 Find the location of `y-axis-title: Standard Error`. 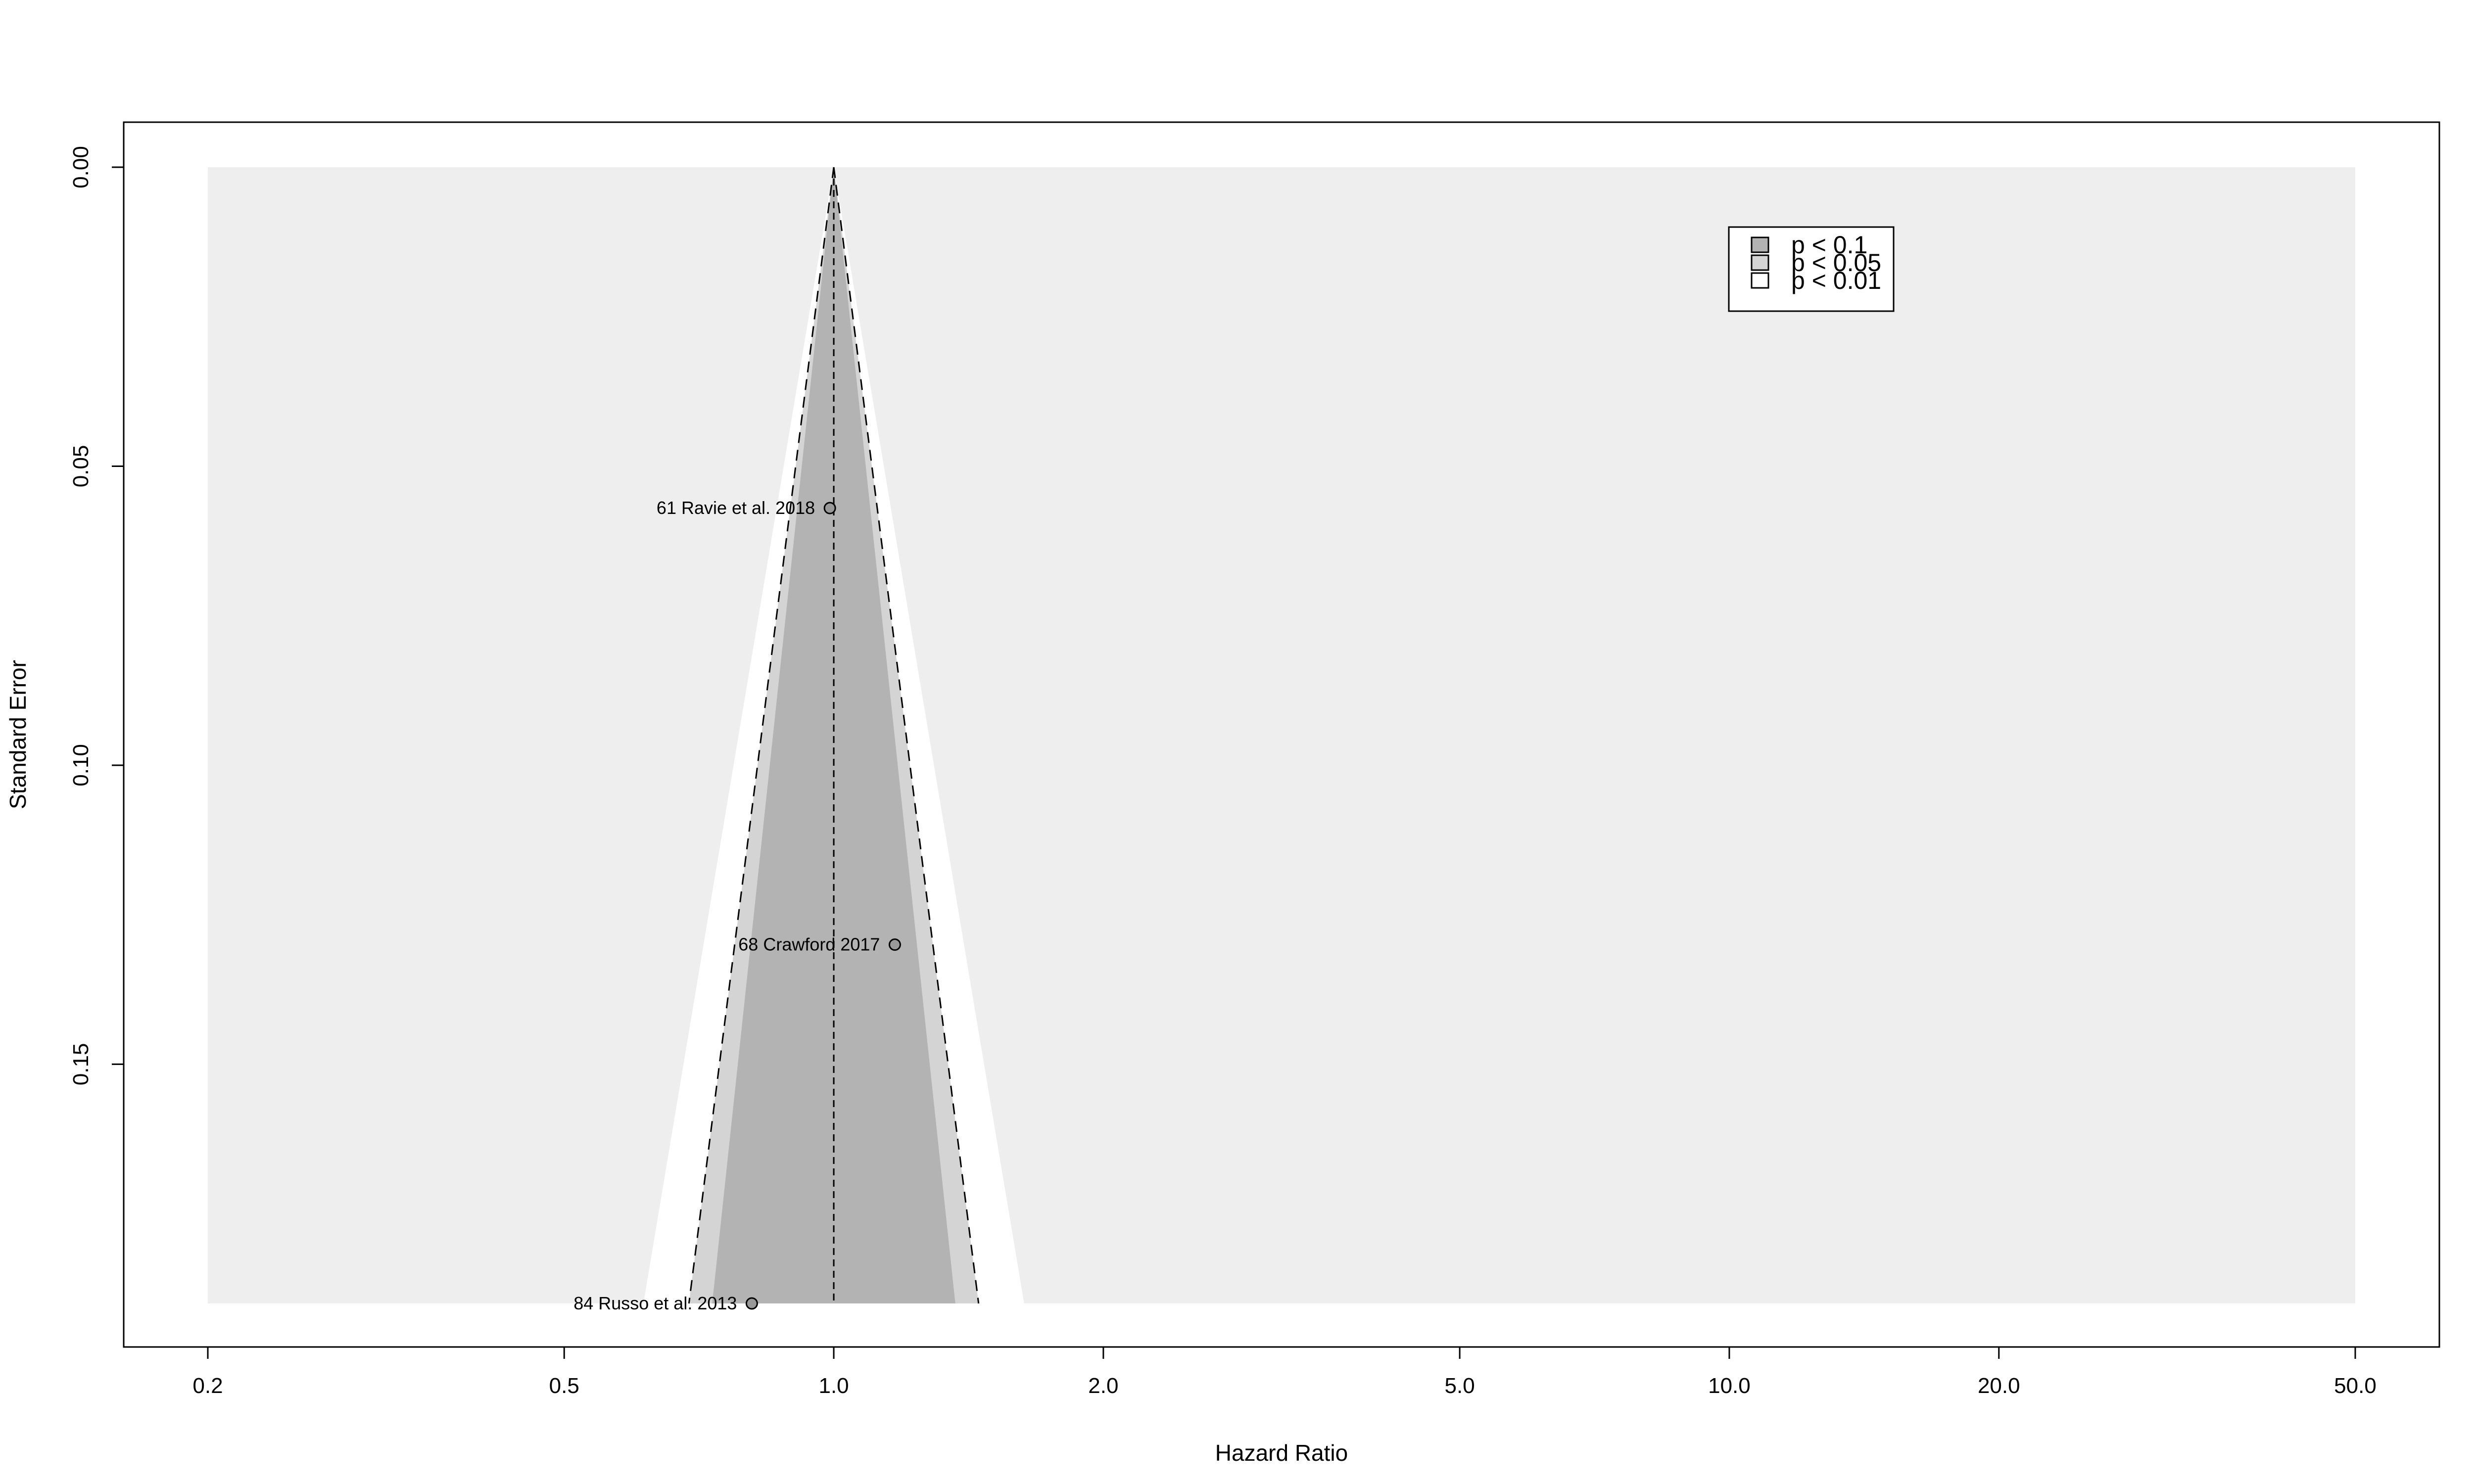

y-axis-title: Standard Error is located at coordinates (18, 734).